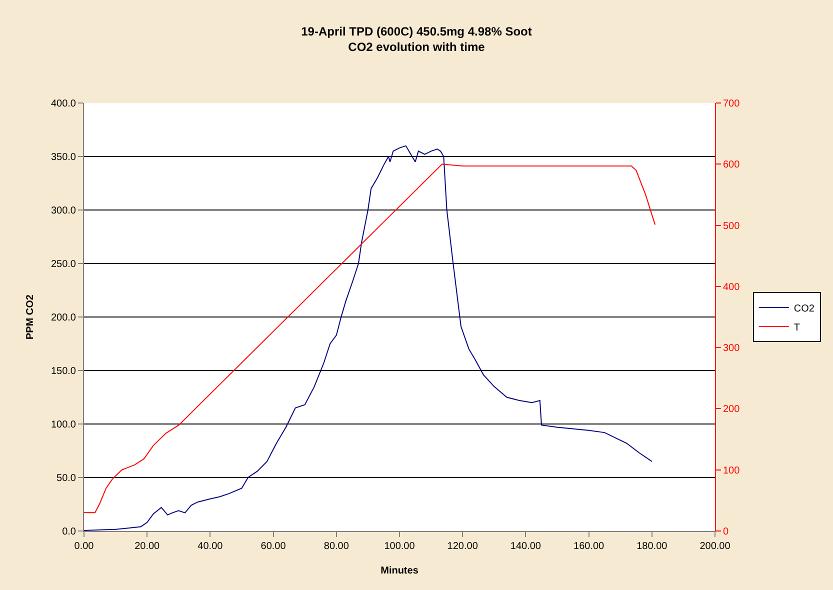 Image resolution: width=833 pixels, height=590 pixels. I want to click on x-tick-label: 60.00, so click(273, 546).